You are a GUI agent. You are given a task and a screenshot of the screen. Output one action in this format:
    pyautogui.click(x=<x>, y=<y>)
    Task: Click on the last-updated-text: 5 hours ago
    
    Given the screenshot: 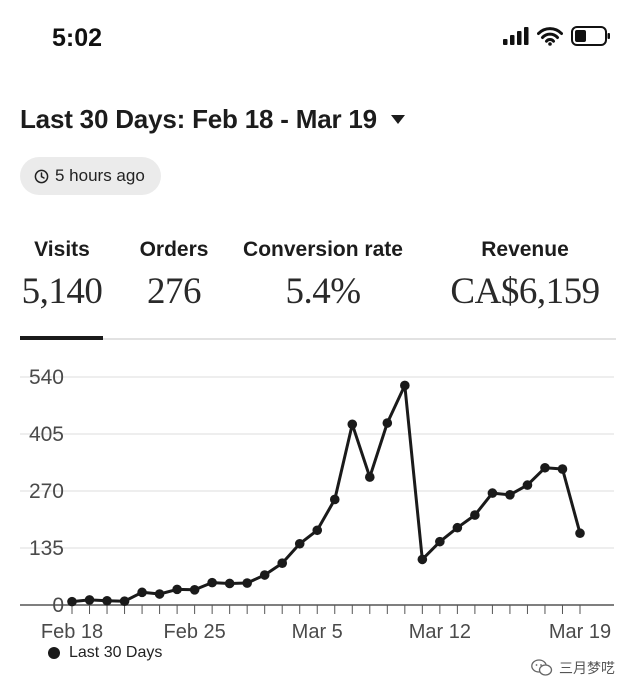 What is the action you would take?
    pyautogui.click(x=100, y=175)
    